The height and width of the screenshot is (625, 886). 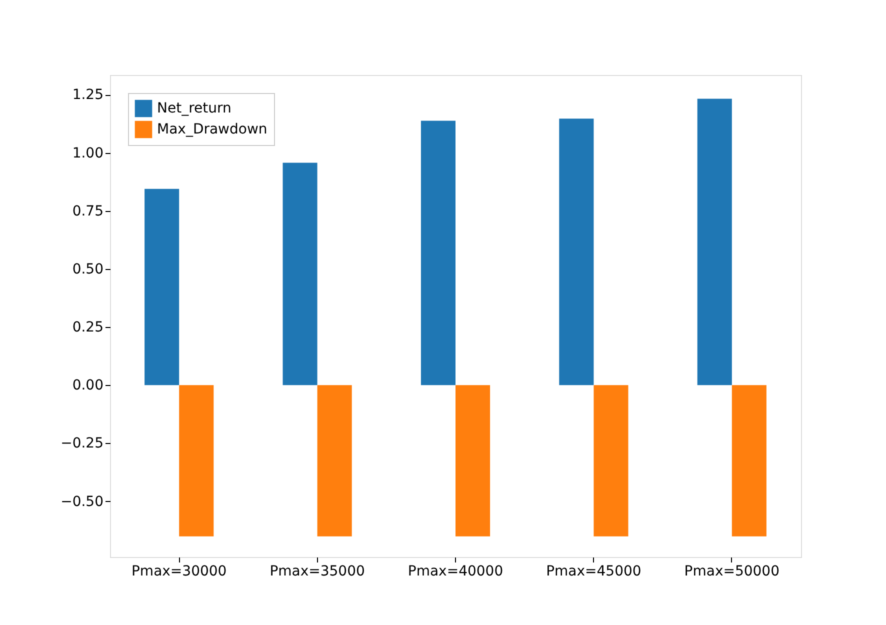 What do you see at coordinates (82, 502) in the screenshot?
I see `y-tick-label: −0.50` at bounding box center [82, 502].